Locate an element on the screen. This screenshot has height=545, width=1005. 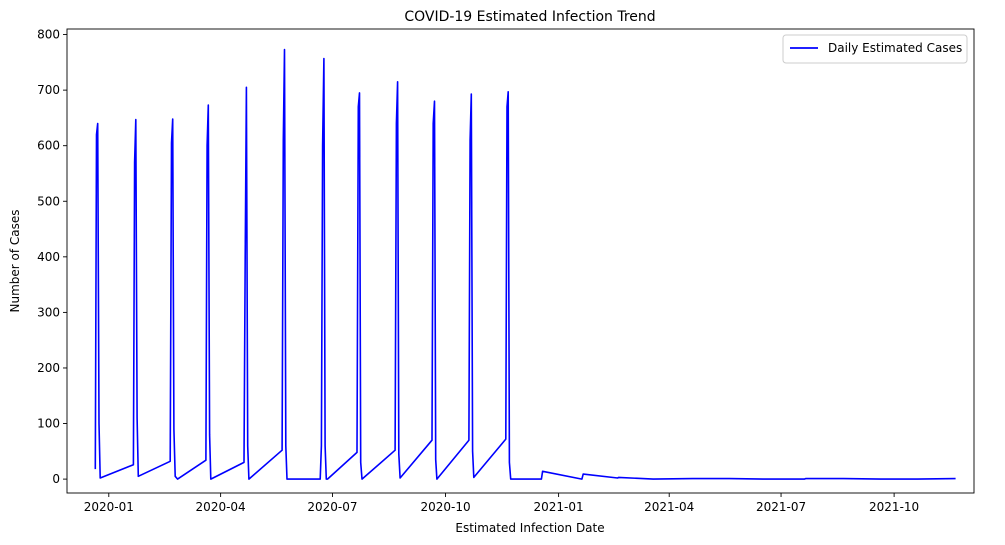
x-tick-label: 2021-01 is located at coordinates (559, 507).